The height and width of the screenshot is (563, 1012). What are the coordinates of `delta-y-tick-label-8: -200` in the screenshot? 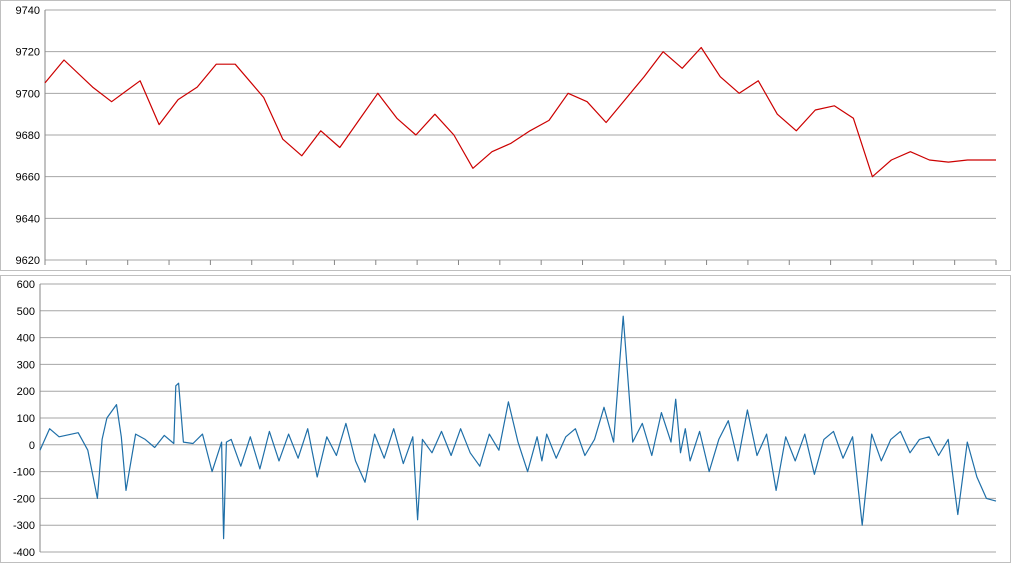 It's located at (24, 499).